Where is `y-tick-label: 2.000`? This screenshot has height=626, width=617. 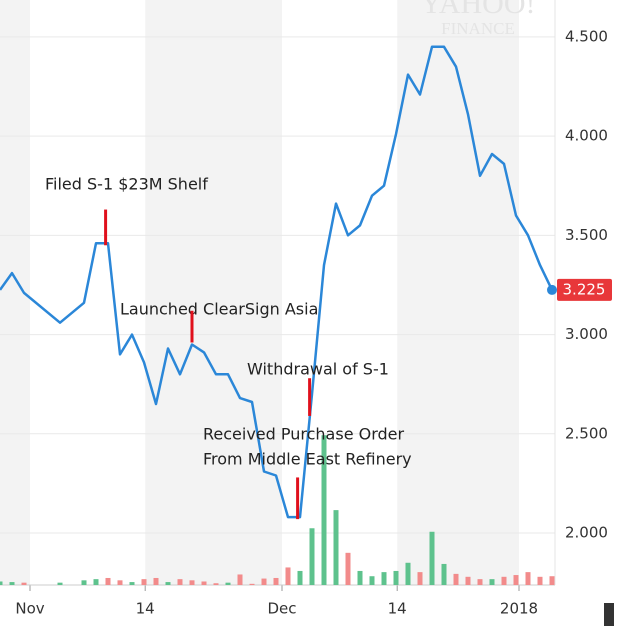 y-tick-label: 2.000 is located at coordinates (586, 533).